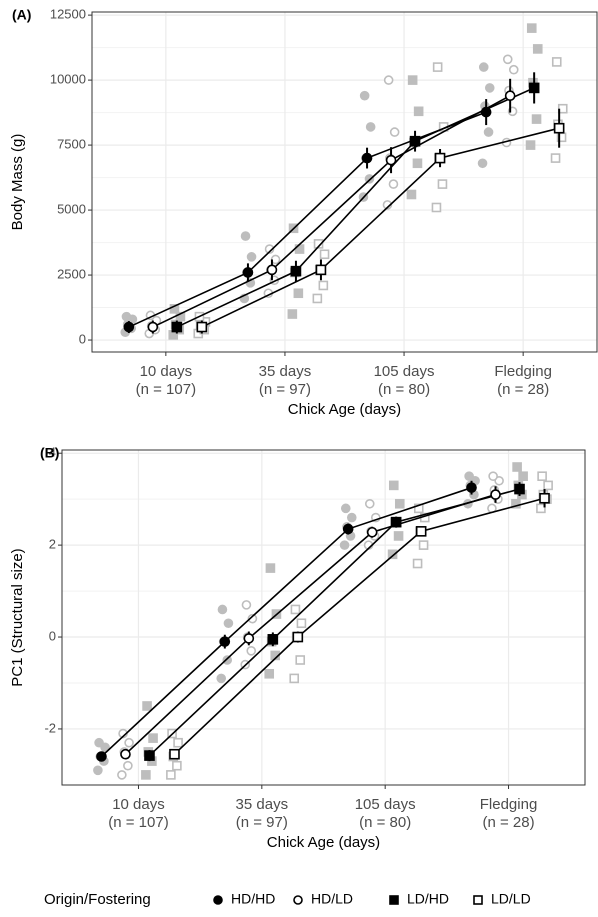  What do you see at coordinates (404, 389) in the screenshot?
I see `n-label: (n = 80)` at bounding box center [404, 389].